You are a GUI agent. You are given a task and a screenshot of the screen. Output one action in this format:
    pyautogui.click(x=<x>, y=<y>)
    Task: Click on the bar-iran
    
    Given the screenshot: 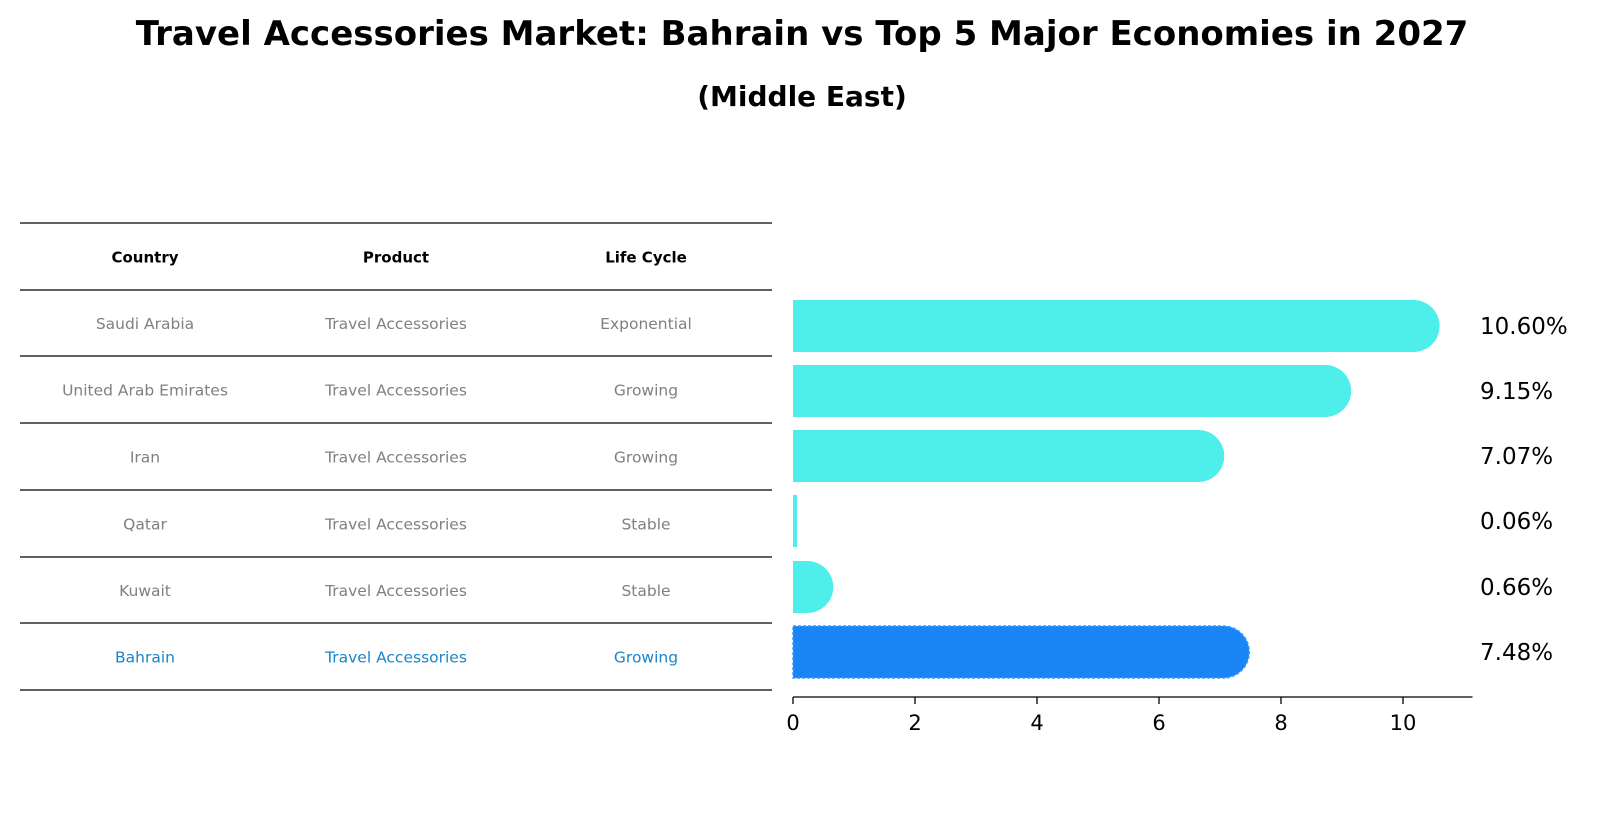 What is the action you would take?
    pyautogui.click(x=1009, y=456)
    